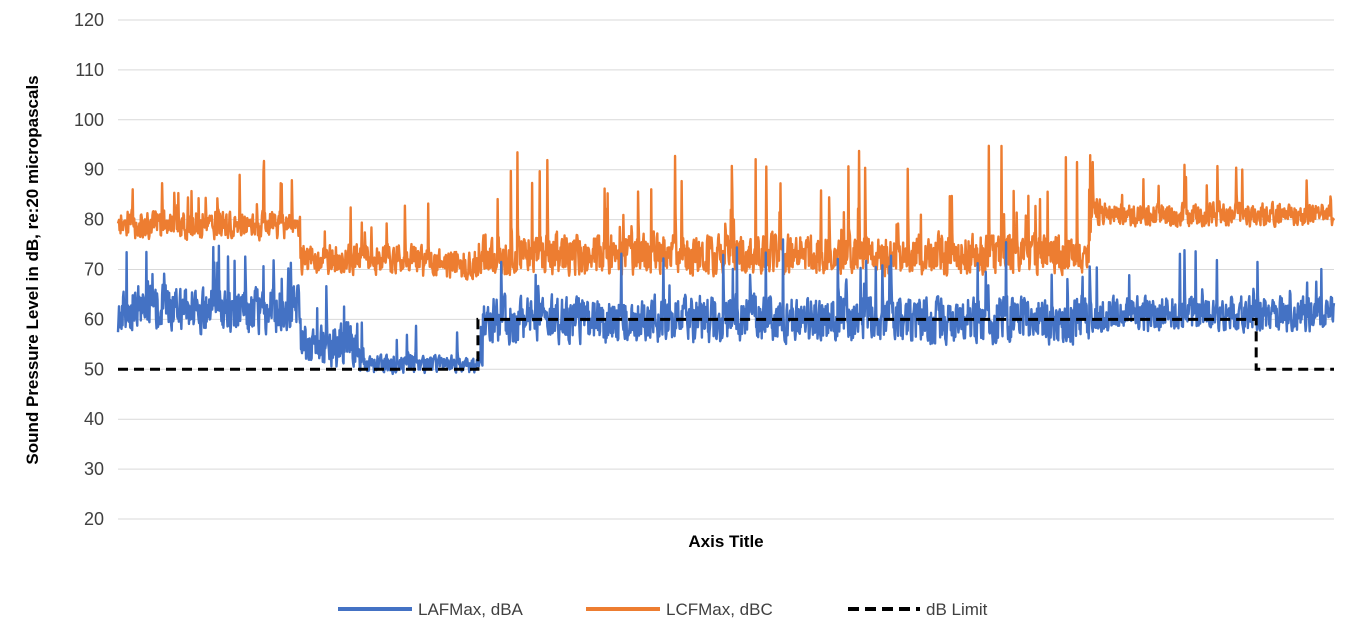  I want to click on y-tick-label: 50, so click(94, 369).